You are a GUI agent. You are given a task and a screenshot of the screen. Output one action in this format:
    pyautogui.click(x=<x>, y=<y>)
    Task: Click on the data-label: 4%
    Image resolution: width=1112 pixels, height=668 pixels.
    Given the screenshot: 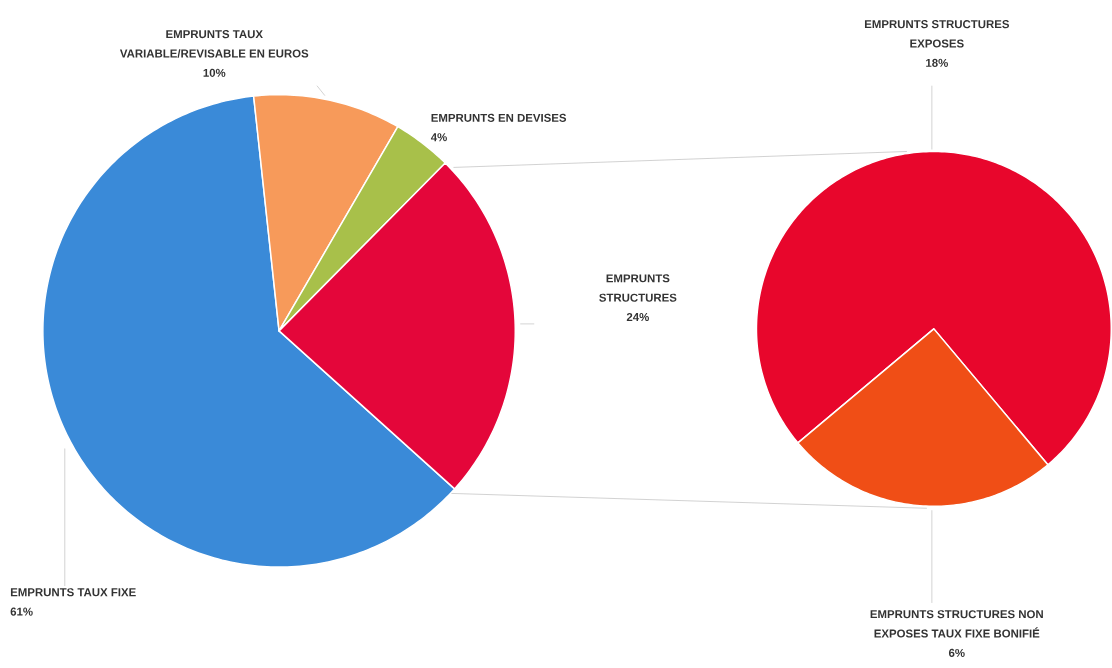 What is the action you would take?
    pyautogui.click(x=438, y=137)
    